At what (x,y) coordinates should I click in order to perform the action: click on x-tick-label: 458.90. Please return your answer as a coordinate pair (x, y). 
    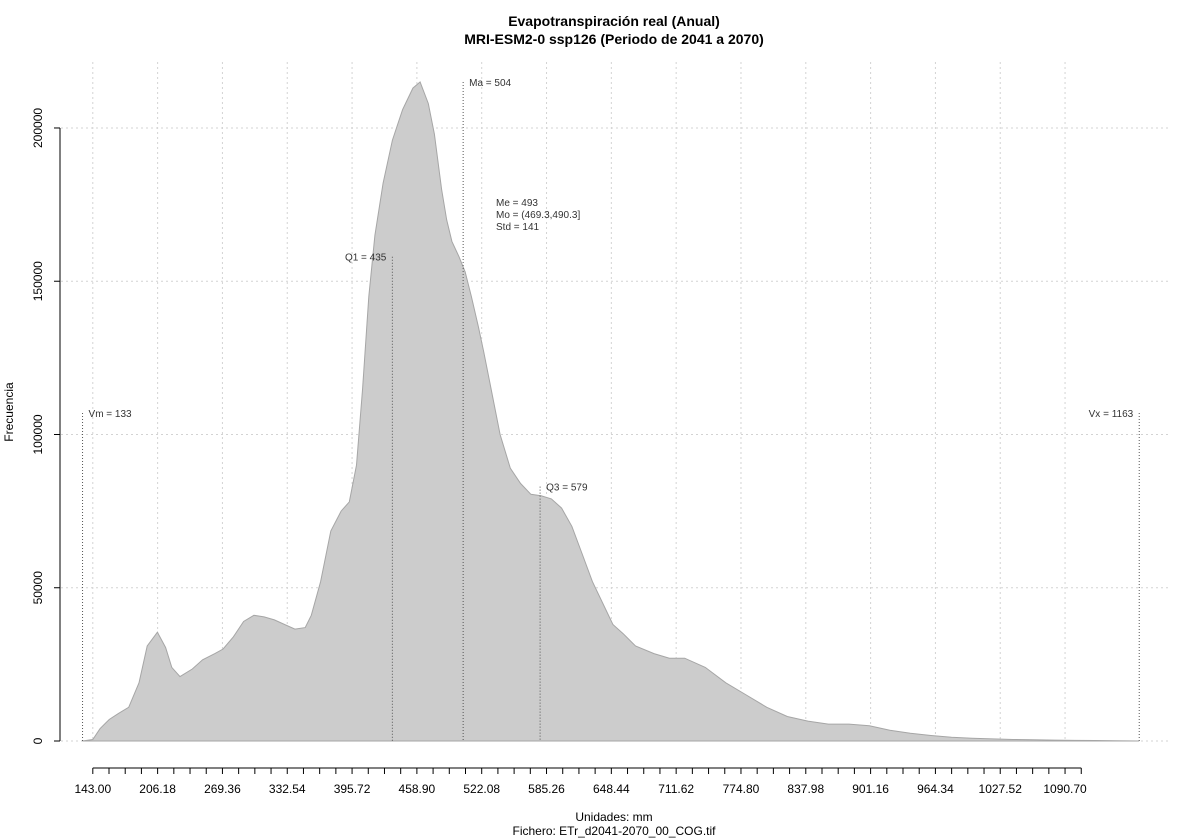
    Looking at the image, I should click on (417, 789).